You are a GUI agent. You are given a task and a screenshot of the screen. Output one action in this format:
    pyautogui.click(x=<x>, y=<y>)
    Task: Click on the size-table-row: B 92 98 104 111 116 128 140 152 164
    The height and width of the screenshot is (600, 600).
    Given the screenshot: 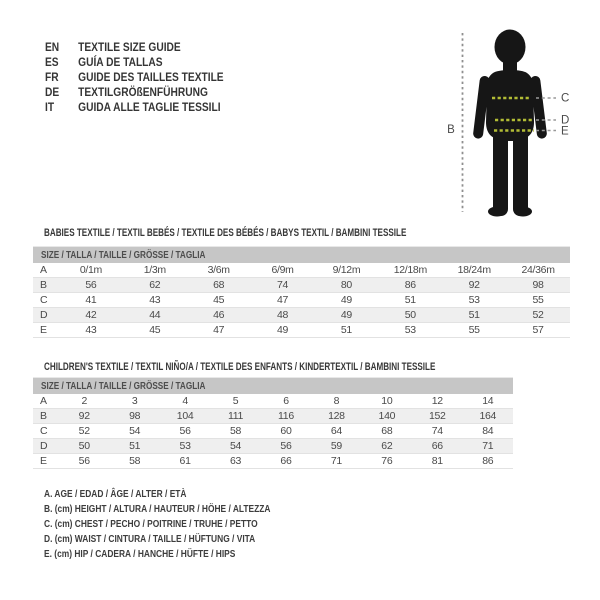 What is the action you would take?
    pyautogui.click(x=273, y=416)
    